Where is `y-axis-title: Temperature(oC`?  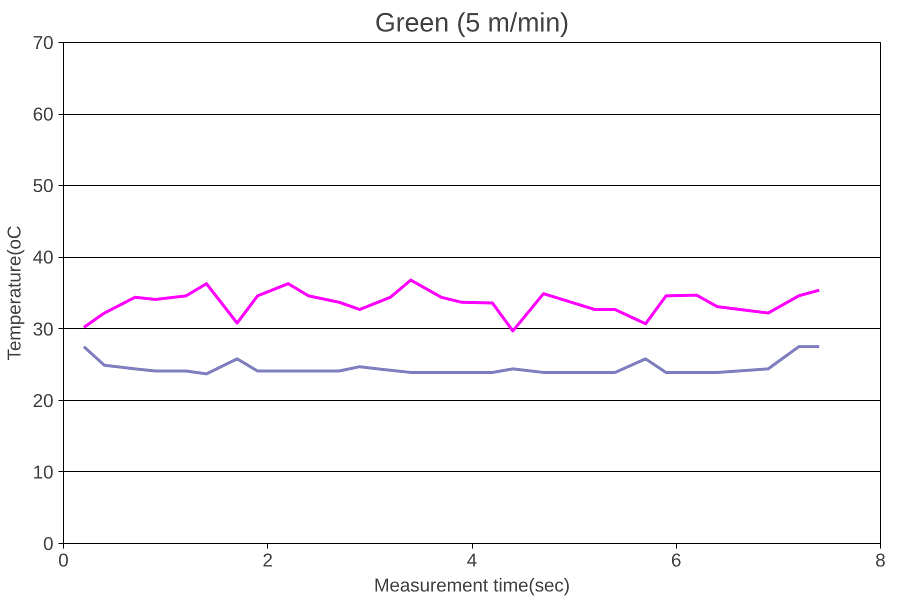
y-axis-title: Temperature(oC is located at coordinates (14, 293).